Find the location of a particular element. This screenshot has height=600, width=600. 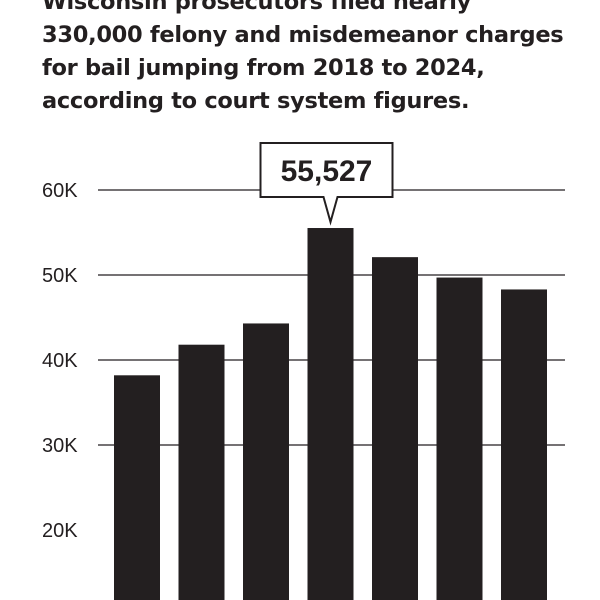

y-tick-label-50K: 50K is located at coordinates (60, 276).